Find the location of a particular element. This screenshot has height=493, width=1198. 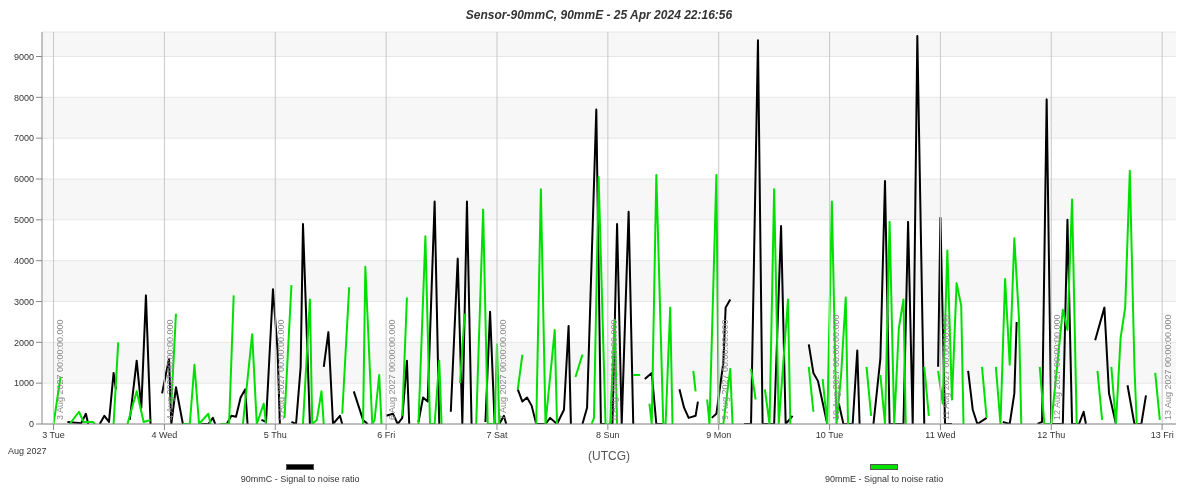

x-tick-label: 5 Thu is located at coordinates (275, 435).